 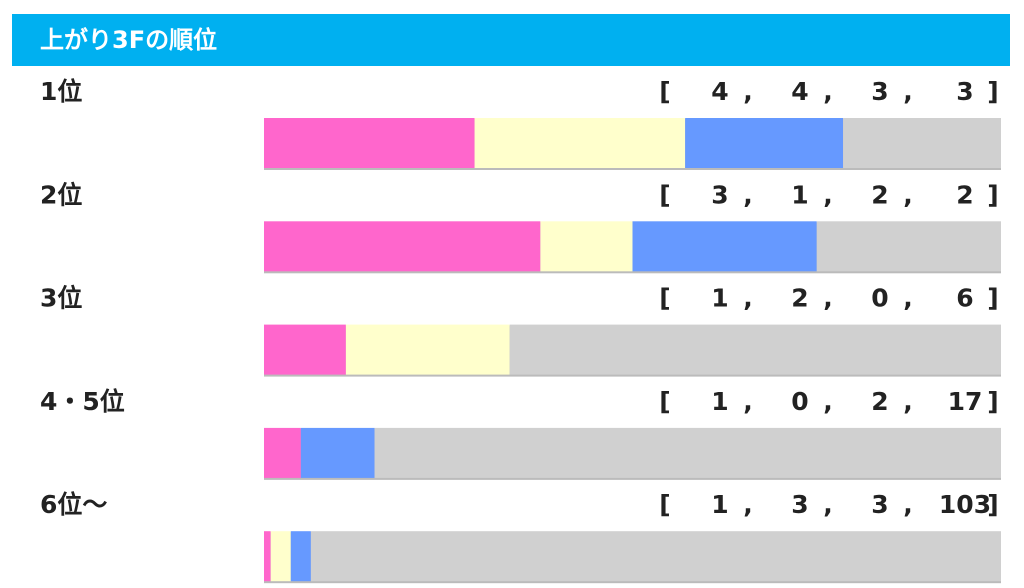 What do you see at coordinates (82, 401) in the screenshot?
I see `row-label: 4・5位` at bounding box center [82, 401].